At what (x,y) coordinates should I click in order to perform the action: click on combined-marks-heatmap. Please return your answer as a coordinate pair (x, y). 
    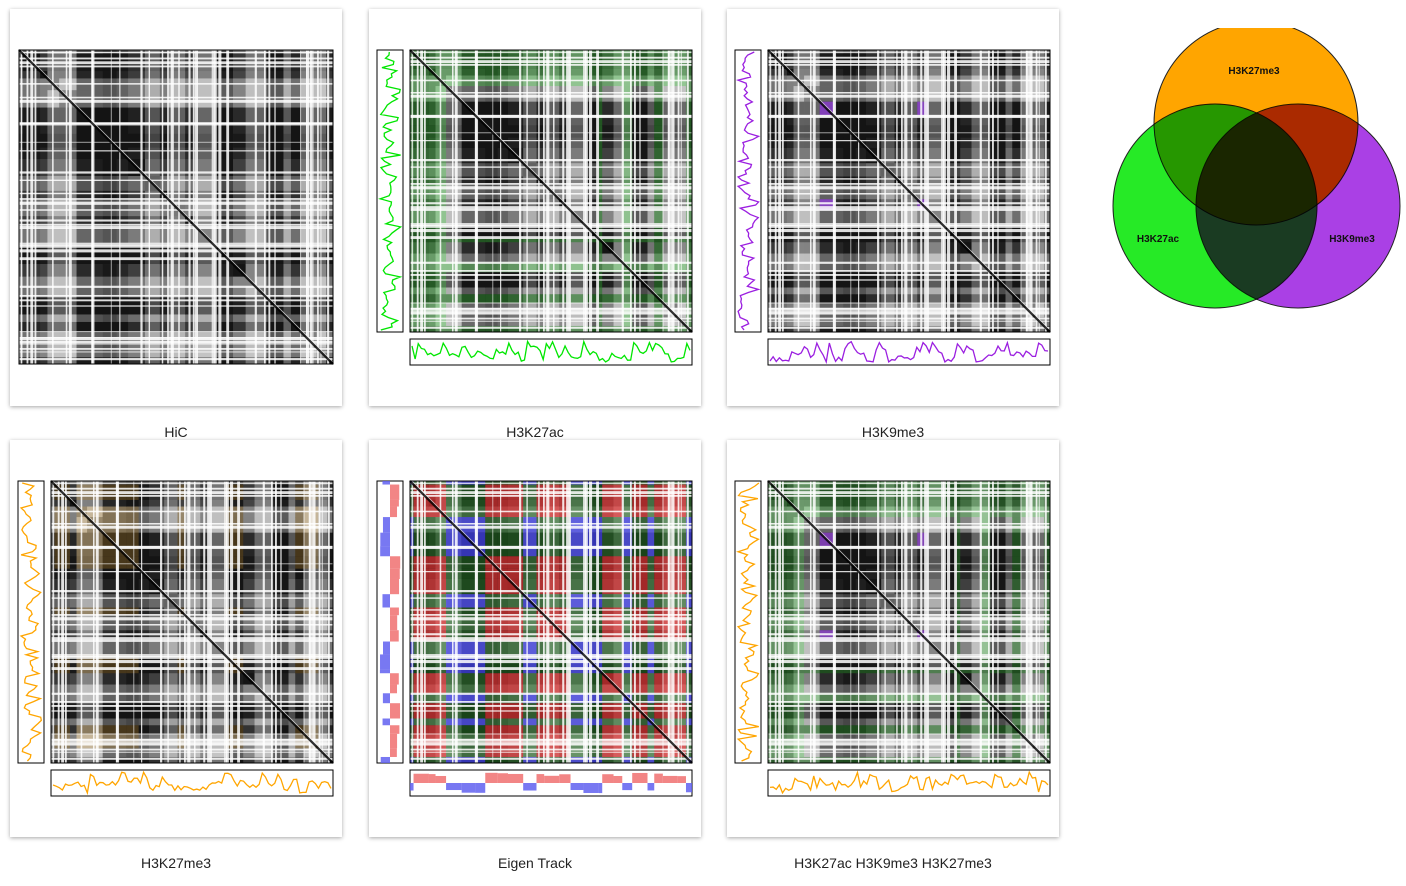
    Looking at the image, I should click on (893, 638).